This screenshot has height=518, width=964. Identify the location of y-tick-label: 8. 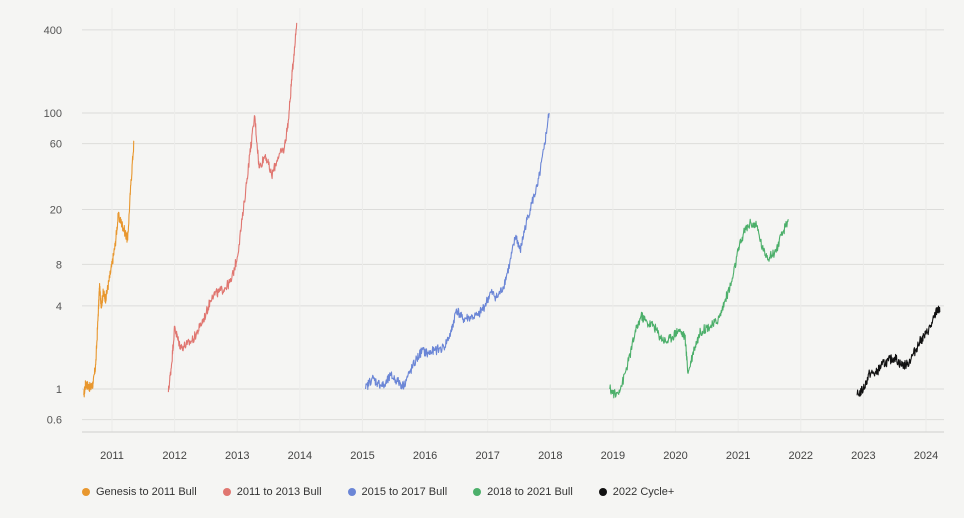
(59, 265).